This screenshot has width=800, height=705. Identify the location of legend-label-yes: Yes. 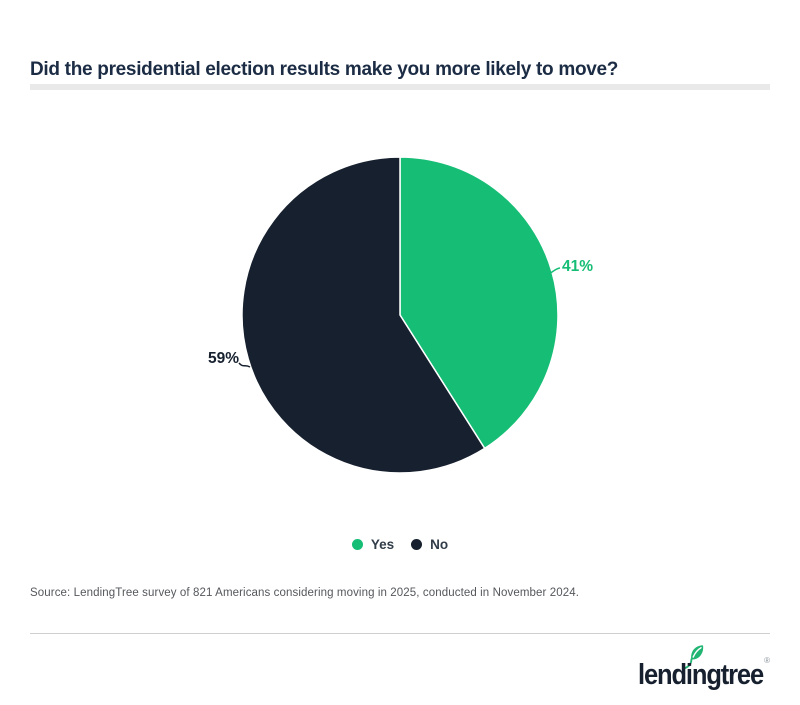
(382, 544).